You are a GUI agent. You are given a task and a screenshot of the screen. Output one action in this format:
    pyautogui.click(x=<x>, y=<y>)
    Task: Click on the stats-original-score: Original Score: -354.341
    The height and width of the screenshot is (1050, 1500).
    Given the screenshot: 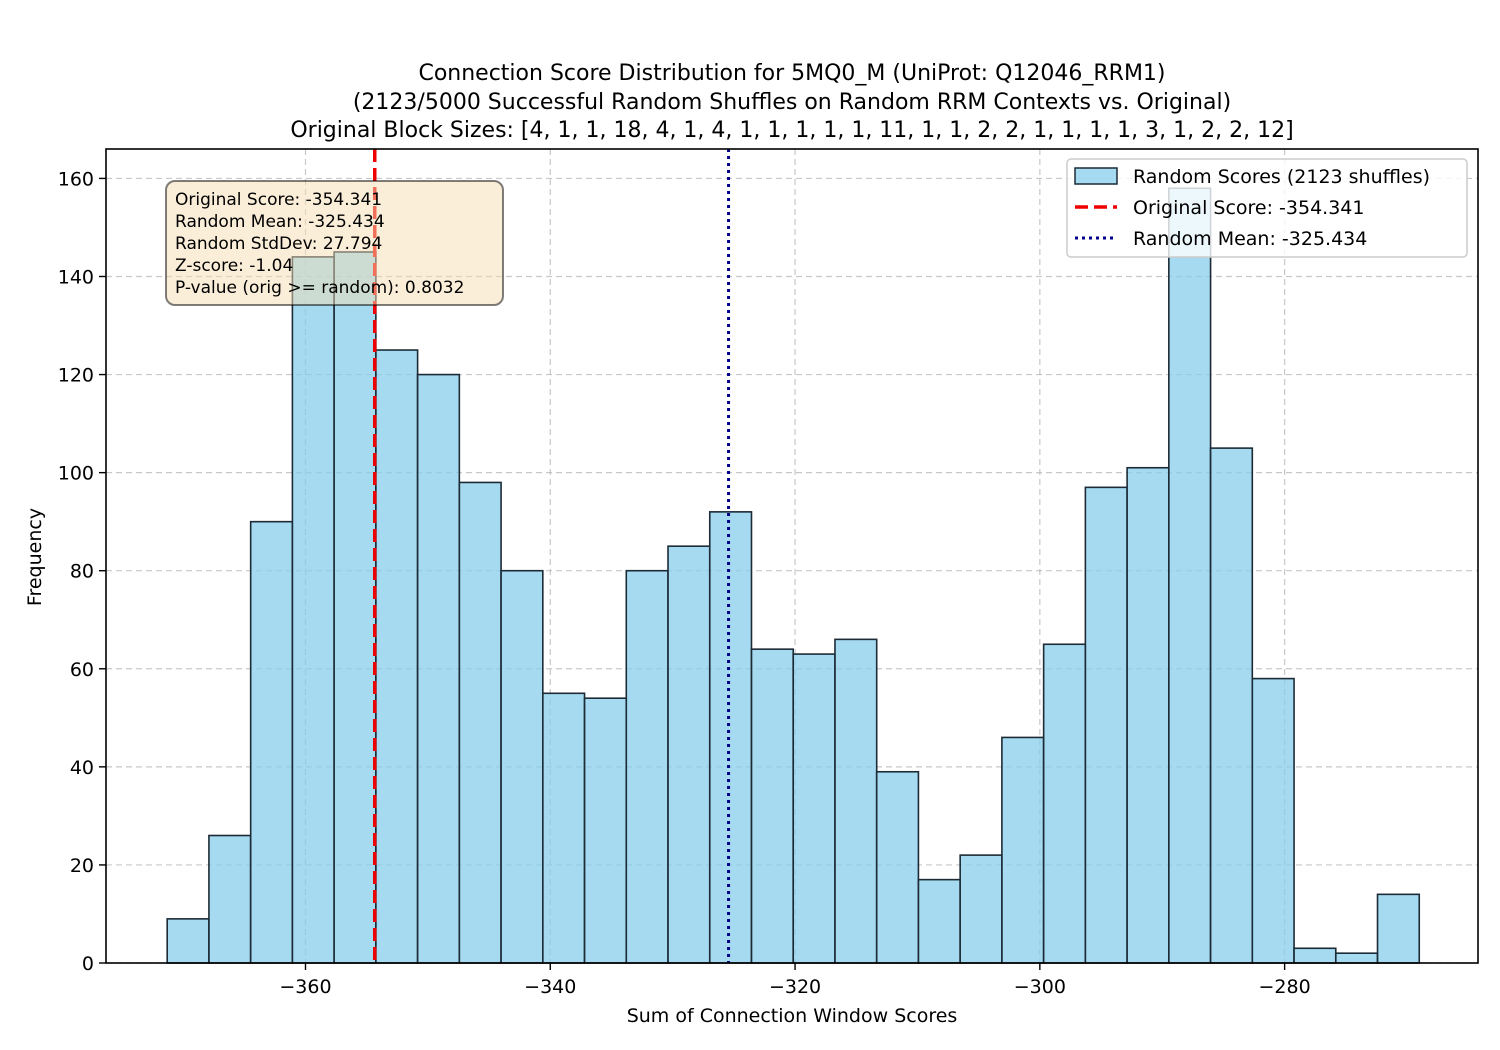 What is the action you would take?
    pyautogui.click(x=278, y=200)
    